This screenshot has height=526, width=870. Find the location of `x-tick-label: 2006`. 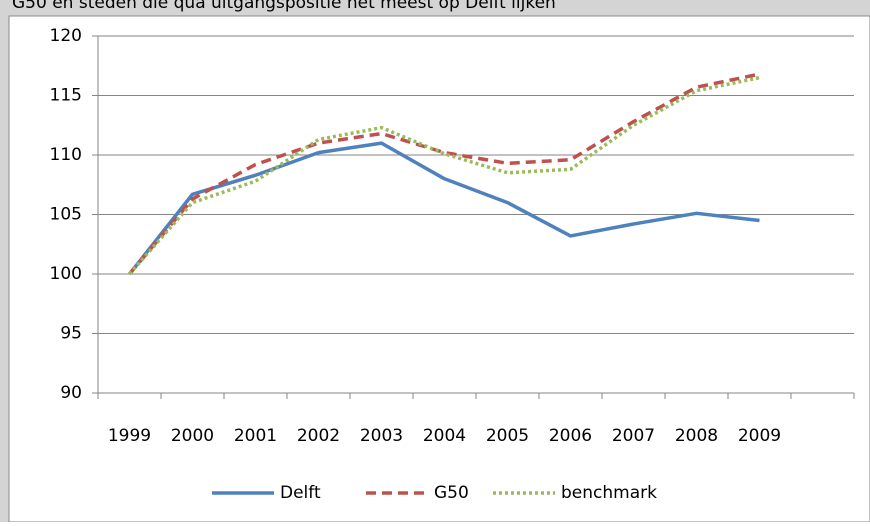

x-tick-label: 2006 is located at coordinates (570, 436).